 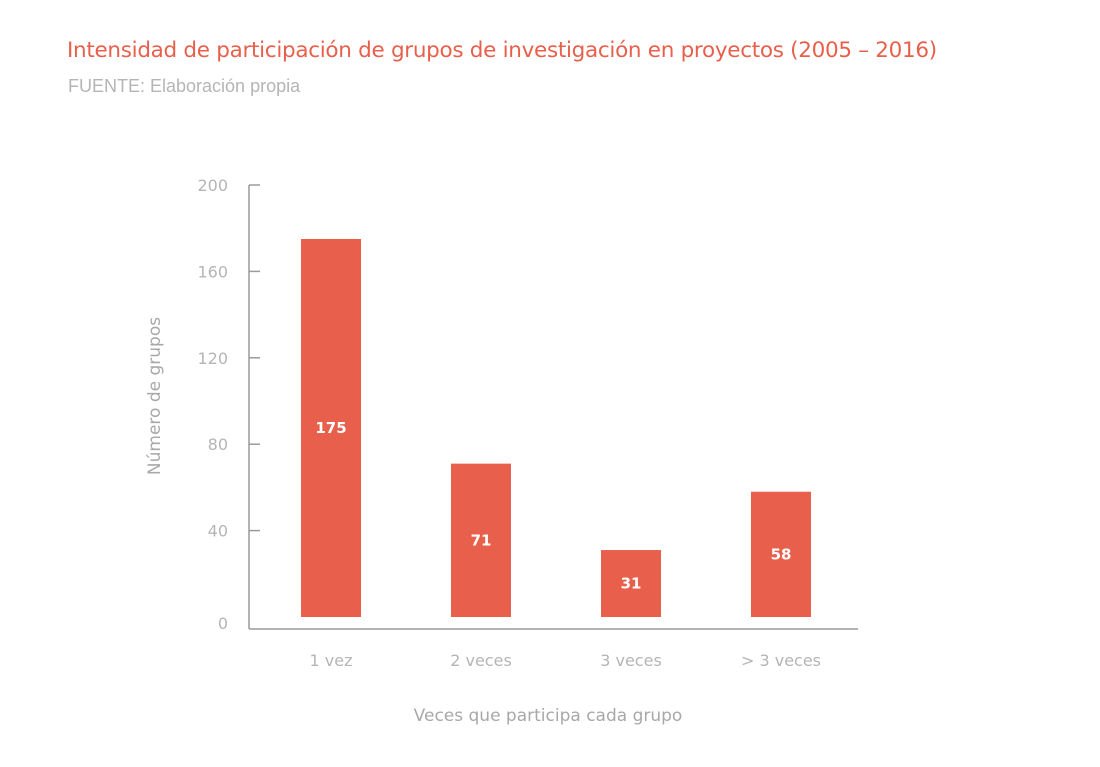 I want to click on x-tick-label: 2 veces, so click(x=481, y=660).